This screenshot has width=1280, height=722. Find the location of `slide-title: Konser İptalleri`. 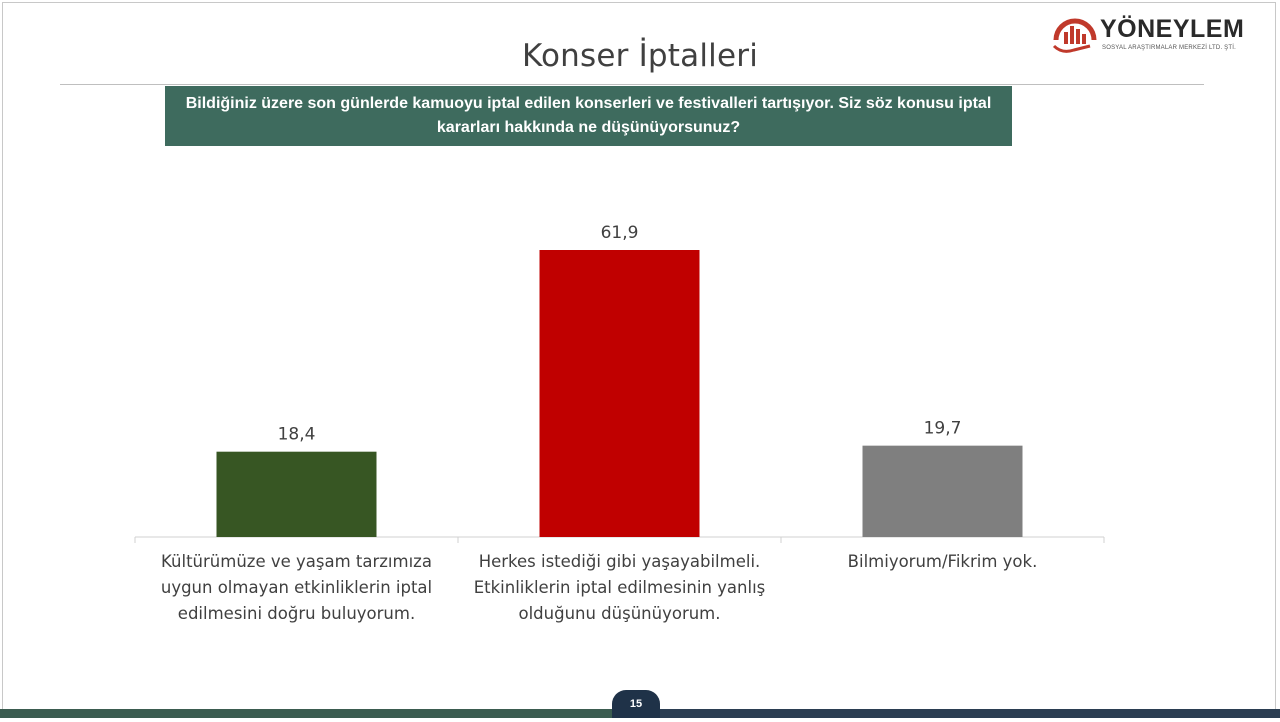

slide-title: Konser İptalleri is located at coordinates (640, 56).